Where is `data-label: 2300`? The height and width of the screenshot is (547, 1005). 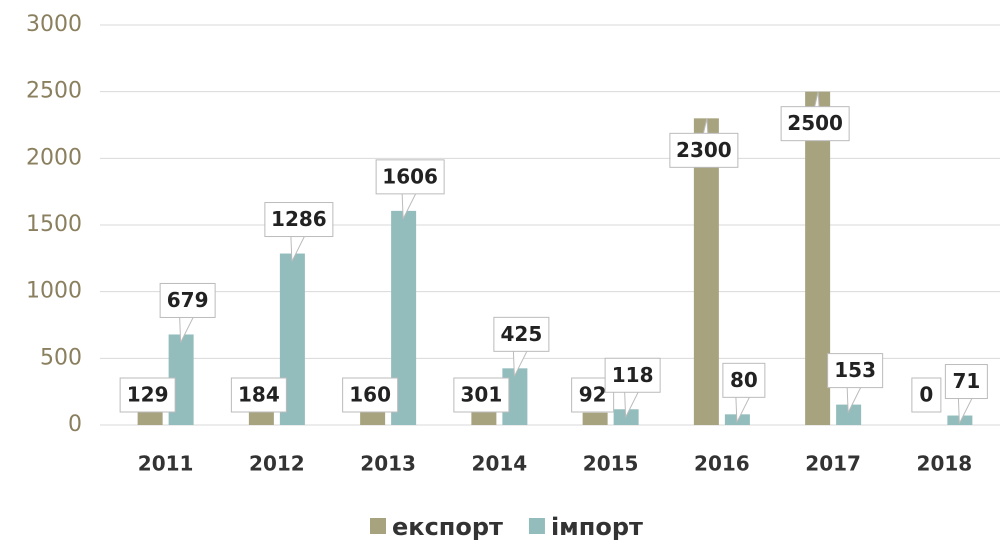
data-label: 2300 is located at coordinates (704, 150).